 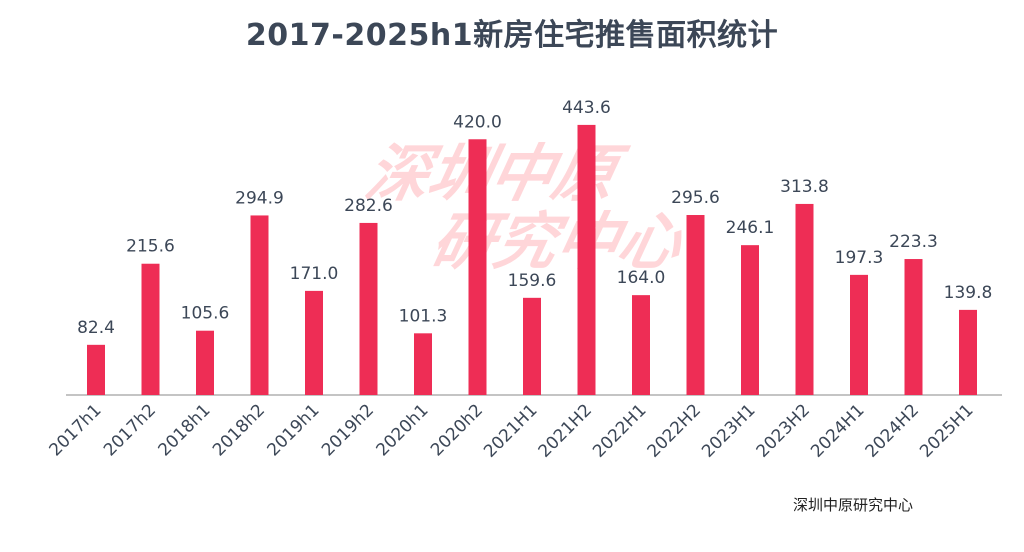 I want to click on data-label-2023H2: 313.8, so click(x=804, y=187).